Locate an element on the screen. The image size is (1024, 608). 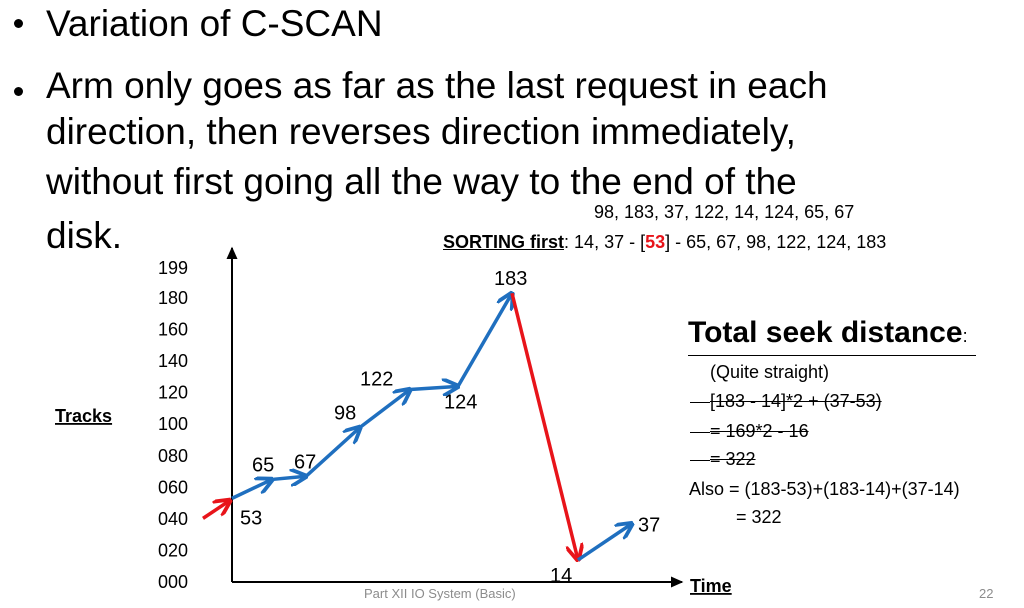
point-label-122: 122 is located at coordinates (376, 379).